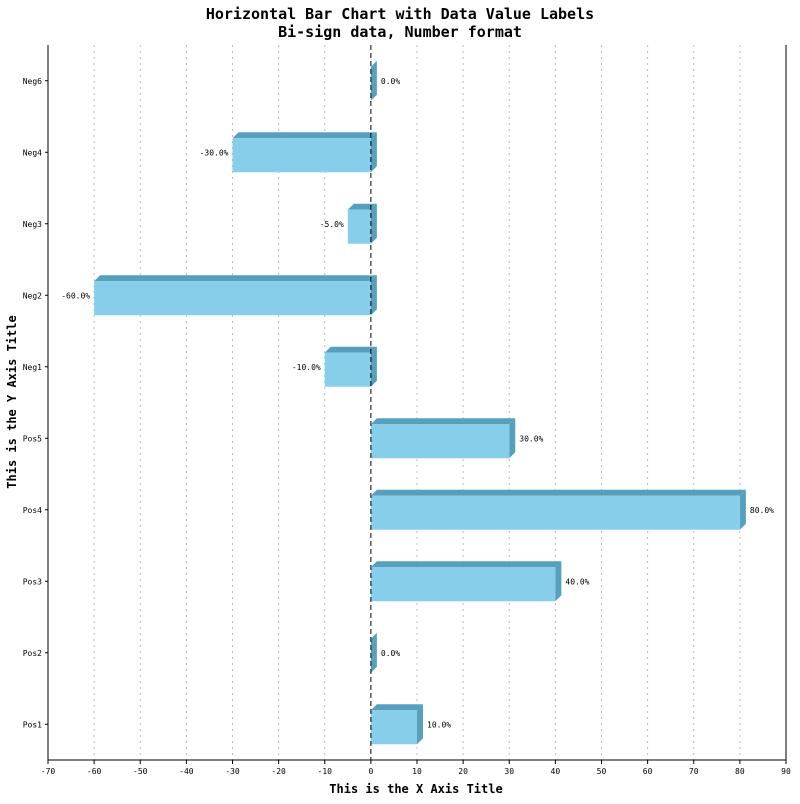  I want to click on category-label: Neg4, so click(32, 152).